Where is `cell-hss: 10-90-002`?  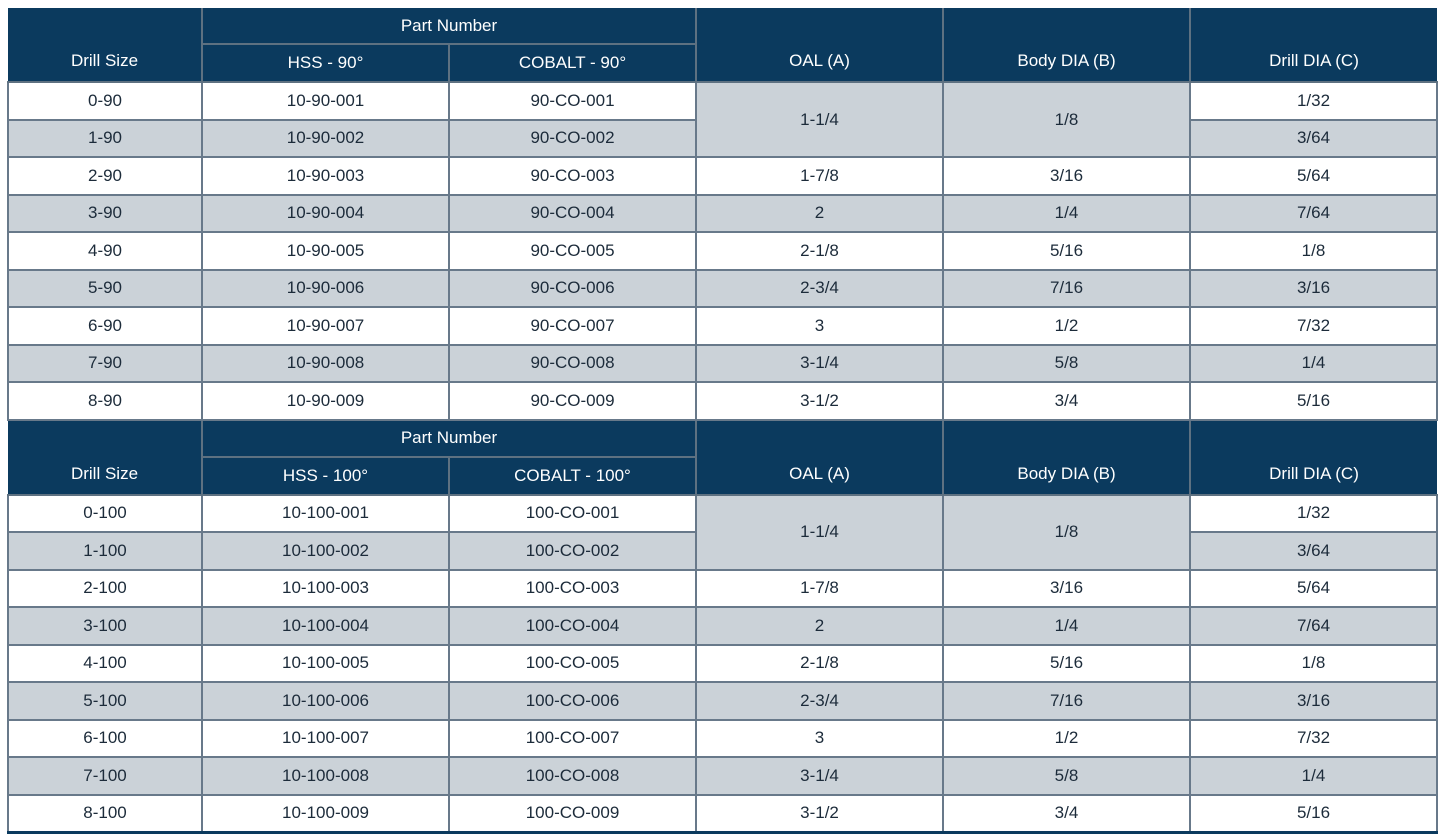
cell-hss: 10-90-002 is located at coordinates (325, 138).